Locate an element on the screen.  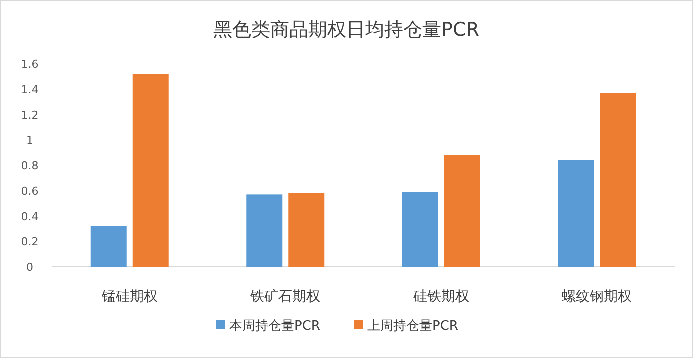
y-tick-label: 0.8 is located at coordinates (30, 166).